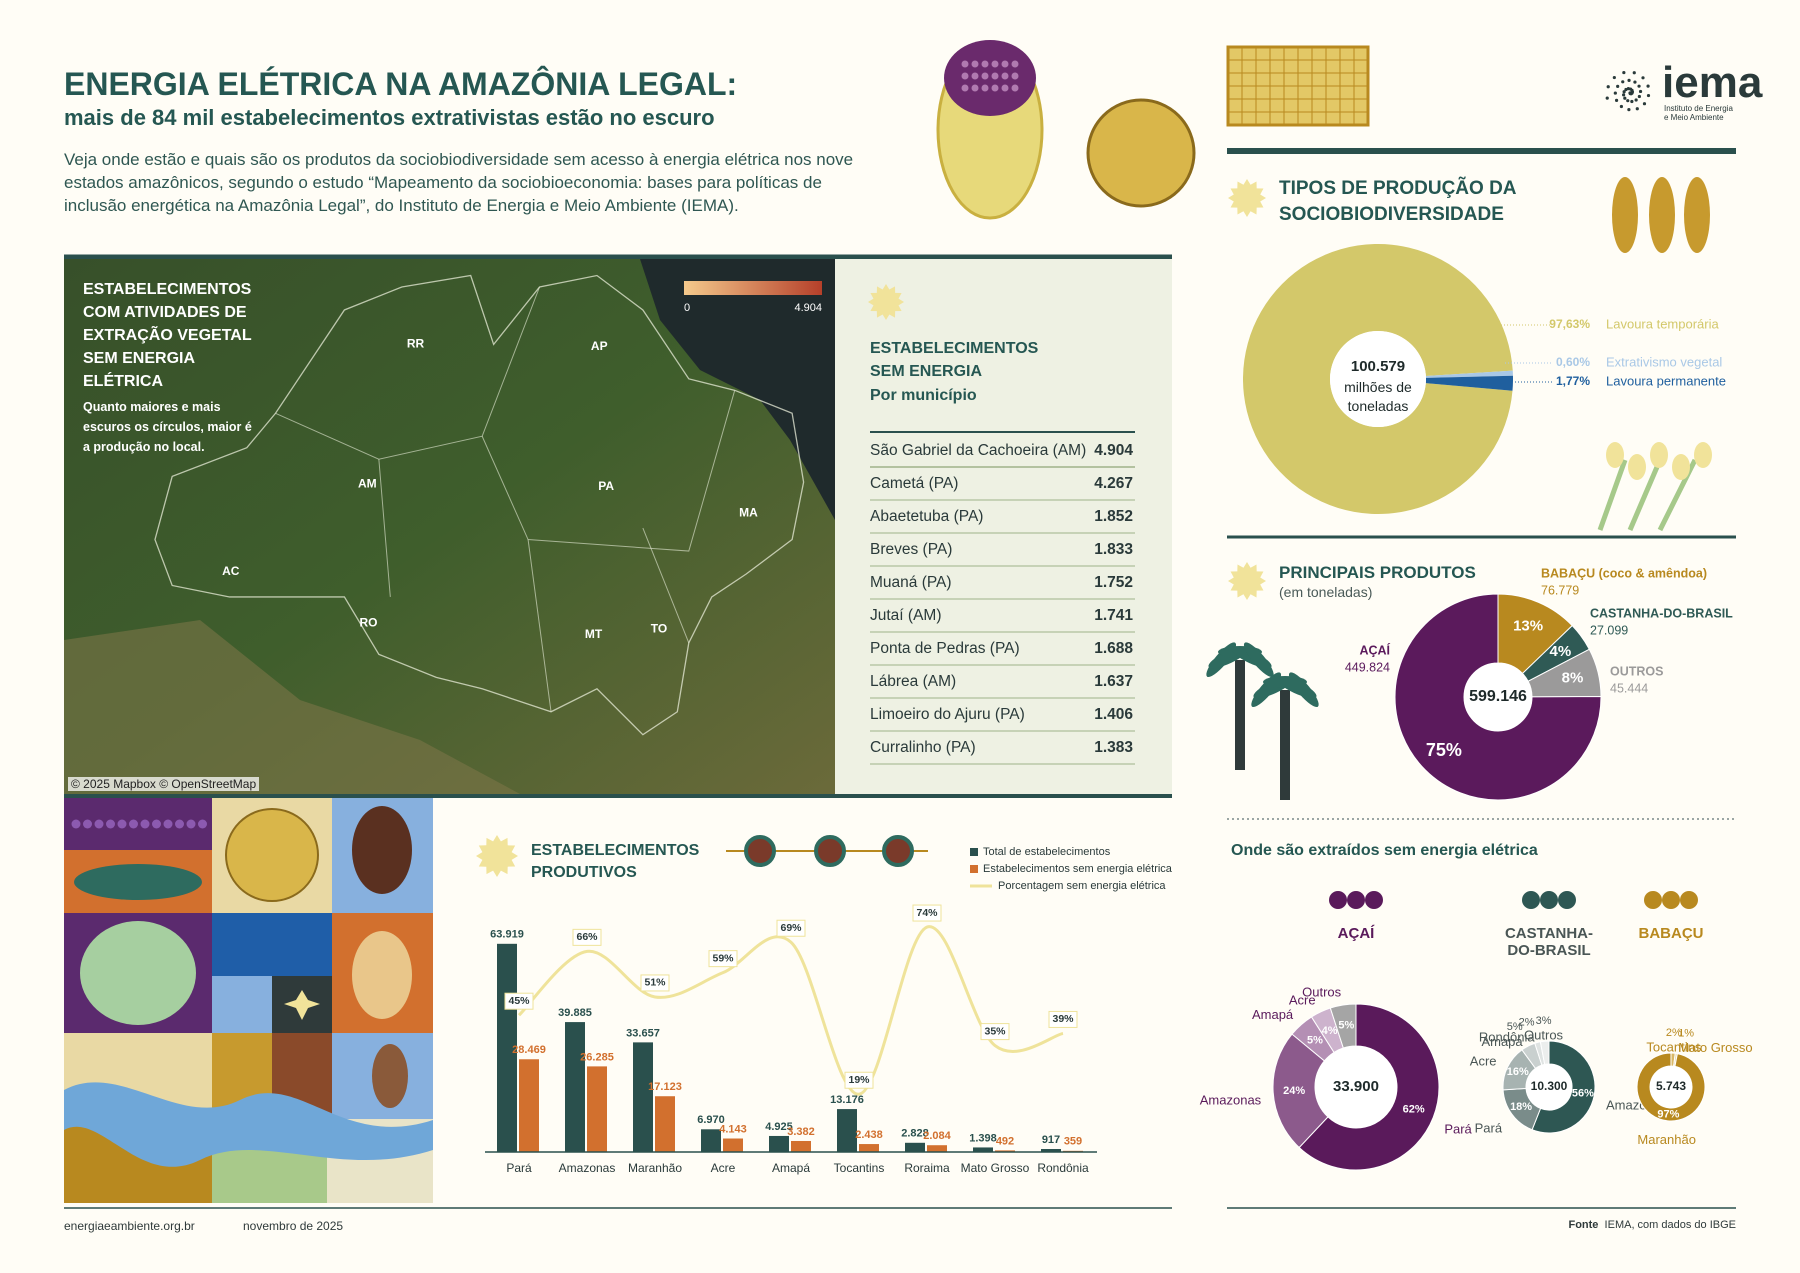 Image resolution: width=1800 pixels, height=1273 pixels. What do you see at coordinates (1113, 714) in the screenshot?
I see `table-value: 1.406` at bounding box center [1113, 714].